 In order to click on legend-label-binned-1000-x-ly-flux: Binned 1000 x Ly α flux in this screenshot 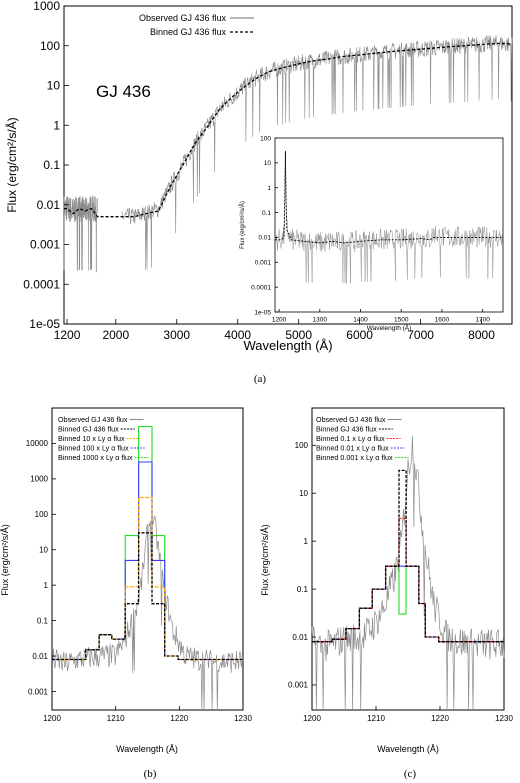, I will do `click(95, 457)`.